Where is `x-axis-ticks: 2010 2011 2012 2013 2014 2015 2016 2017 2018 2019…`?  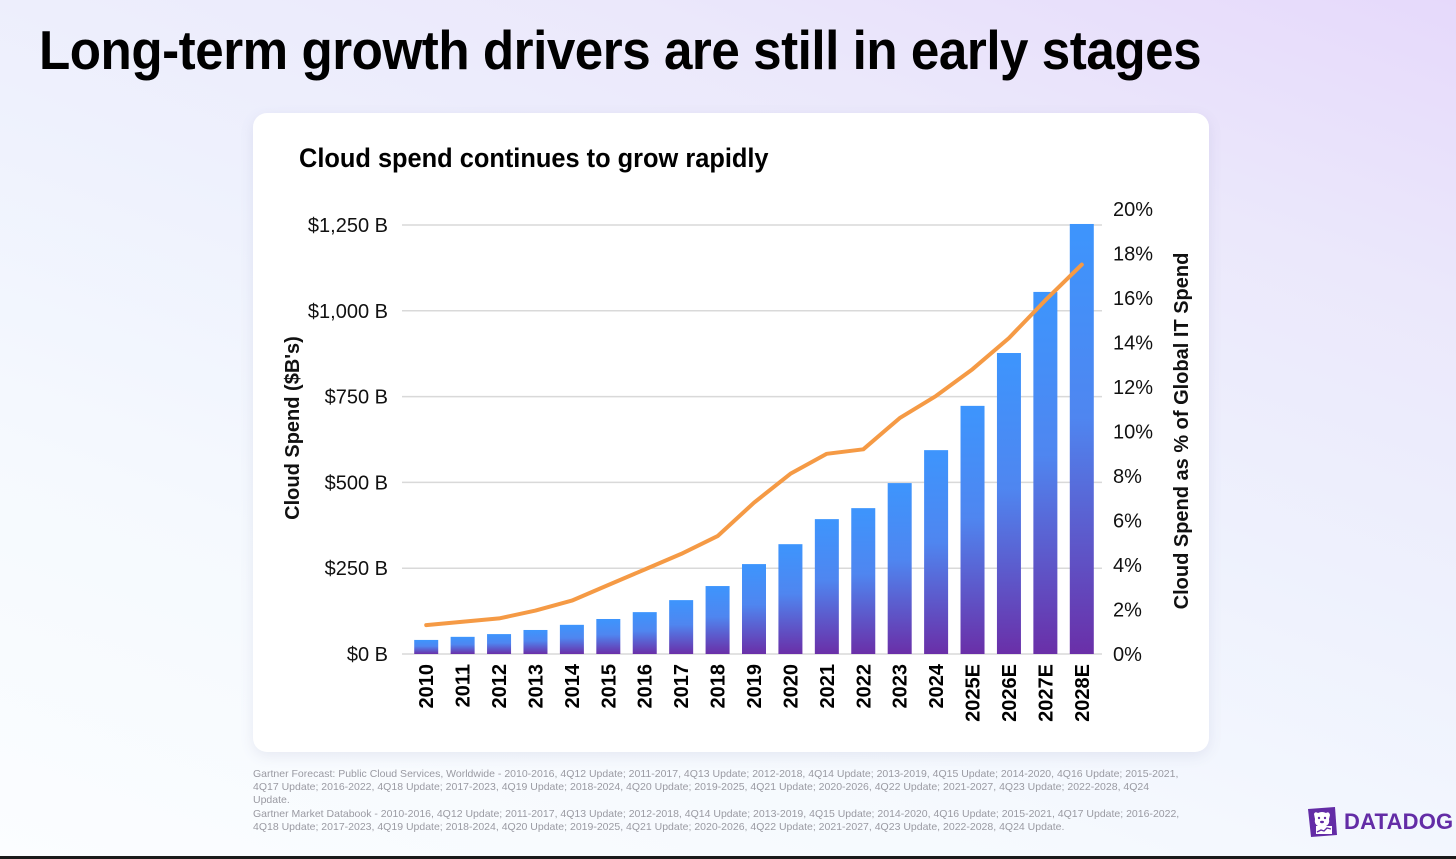
x-axis-ticks: 2010 2011 2012 2013 2014 2015 2016 2017 2018 2019… is located at coordinates (755, 692).